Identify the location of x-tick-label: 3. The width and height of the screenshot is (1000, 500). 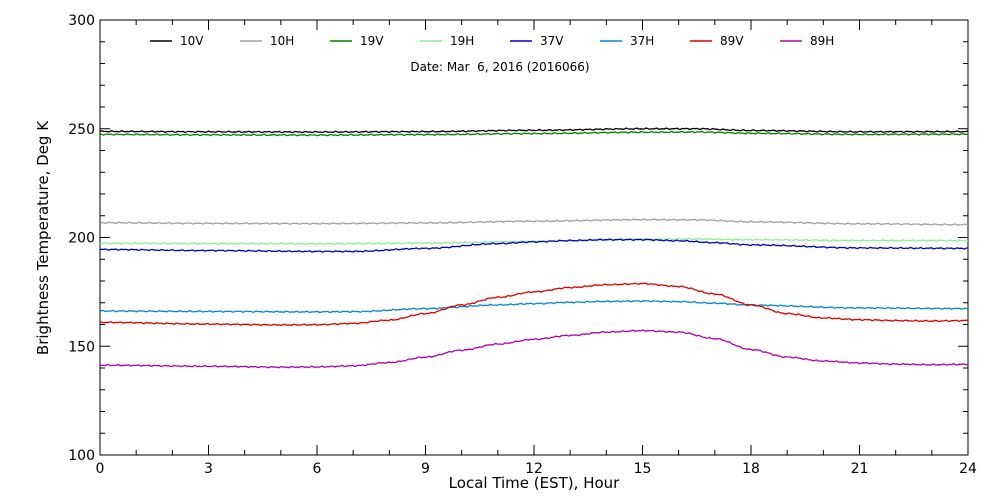
(208, 469).